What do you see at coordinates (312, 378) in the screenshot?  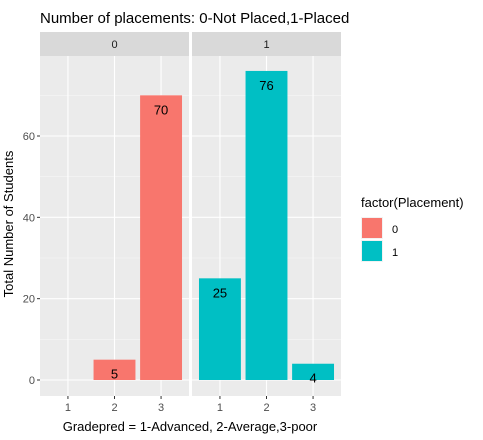 I see `data-label: 4` at bounding box center [312, 378].